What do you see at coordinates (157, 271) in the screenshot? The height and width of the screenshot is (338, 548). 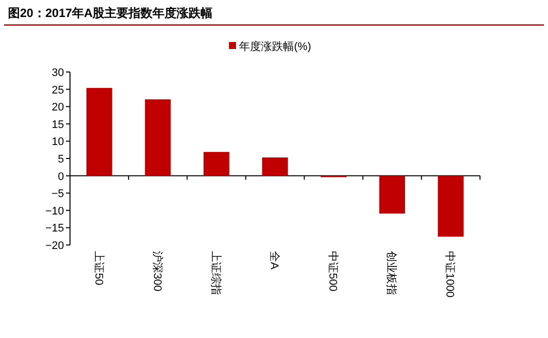 I see `x-tick-label: 沪深300` at bounding box center [157, 271].